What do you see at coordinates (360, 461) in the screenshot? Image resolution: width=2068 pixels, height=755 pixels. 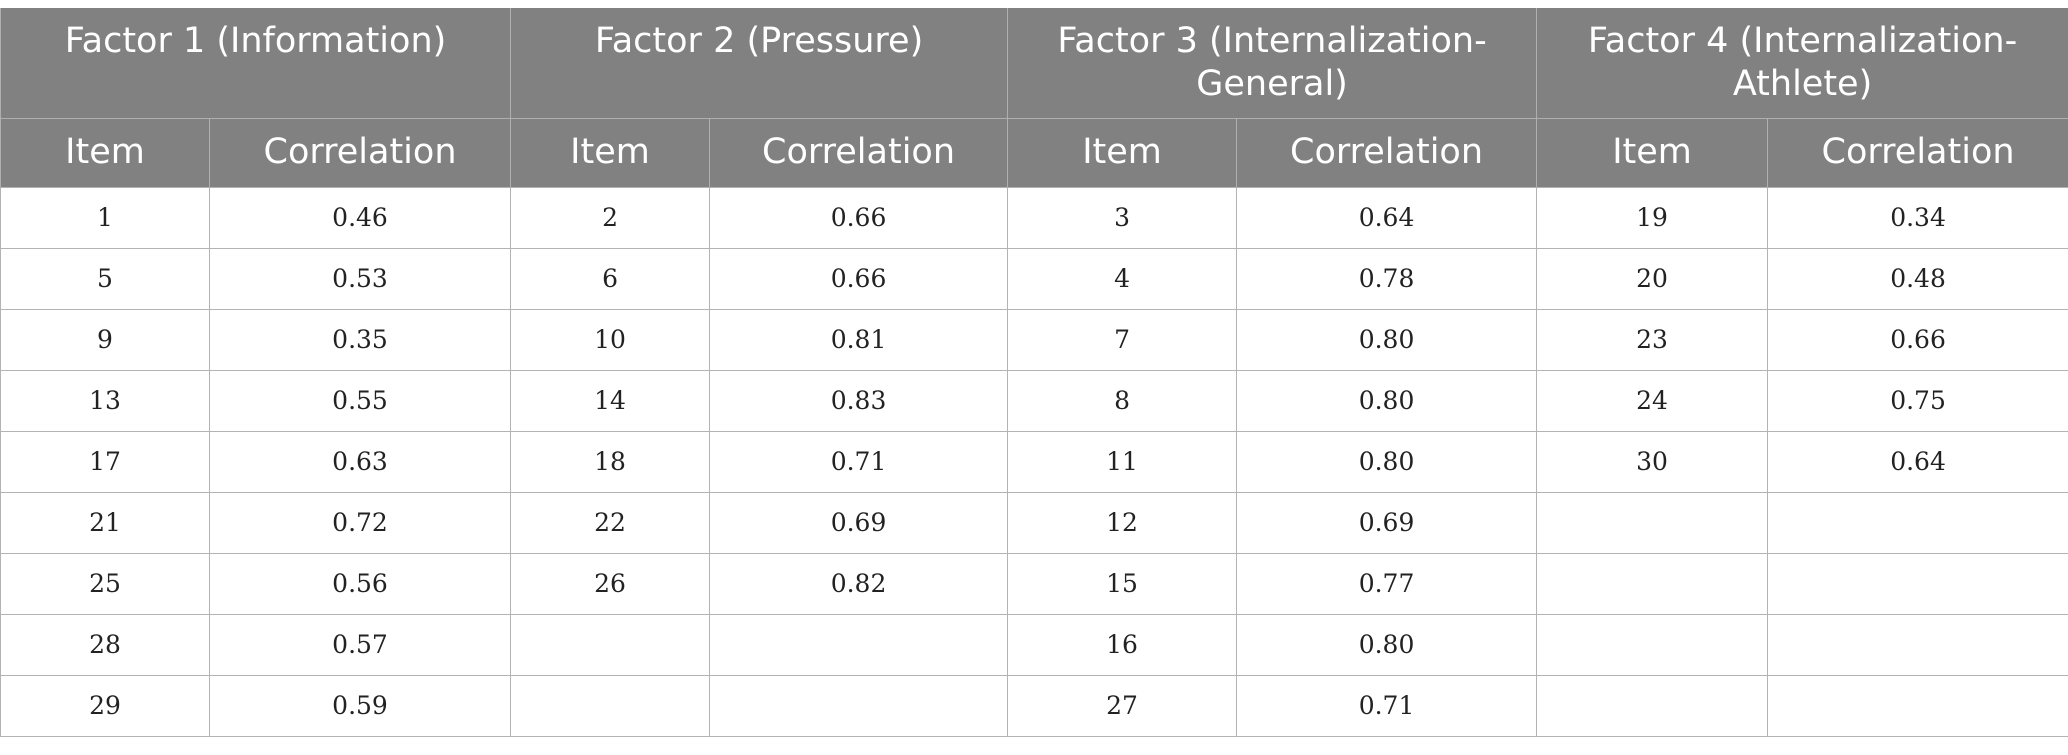 I see `correlation-cell: 0.63` at bounding box center [360, 461].